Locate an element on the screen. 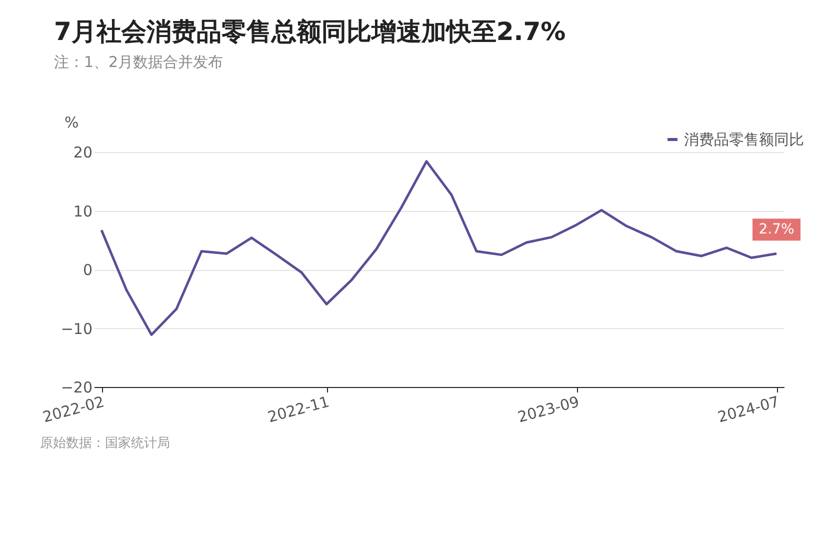  y-tick-label: 0 is located at coordinates (87, 270).